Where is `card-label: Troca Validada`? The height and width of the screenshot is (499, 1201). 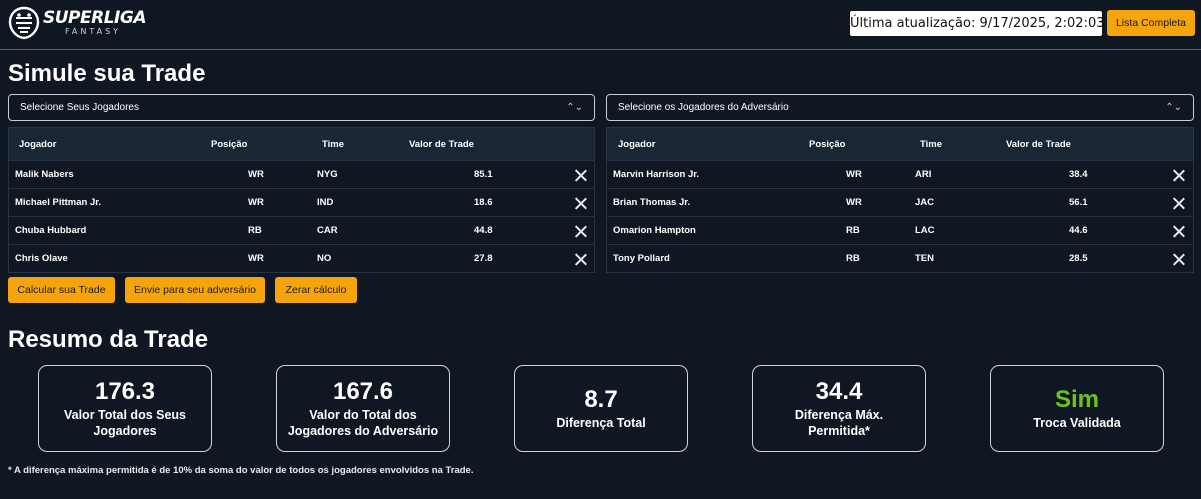 card-label: Troca Validada is located at coordinates (1077, 422).